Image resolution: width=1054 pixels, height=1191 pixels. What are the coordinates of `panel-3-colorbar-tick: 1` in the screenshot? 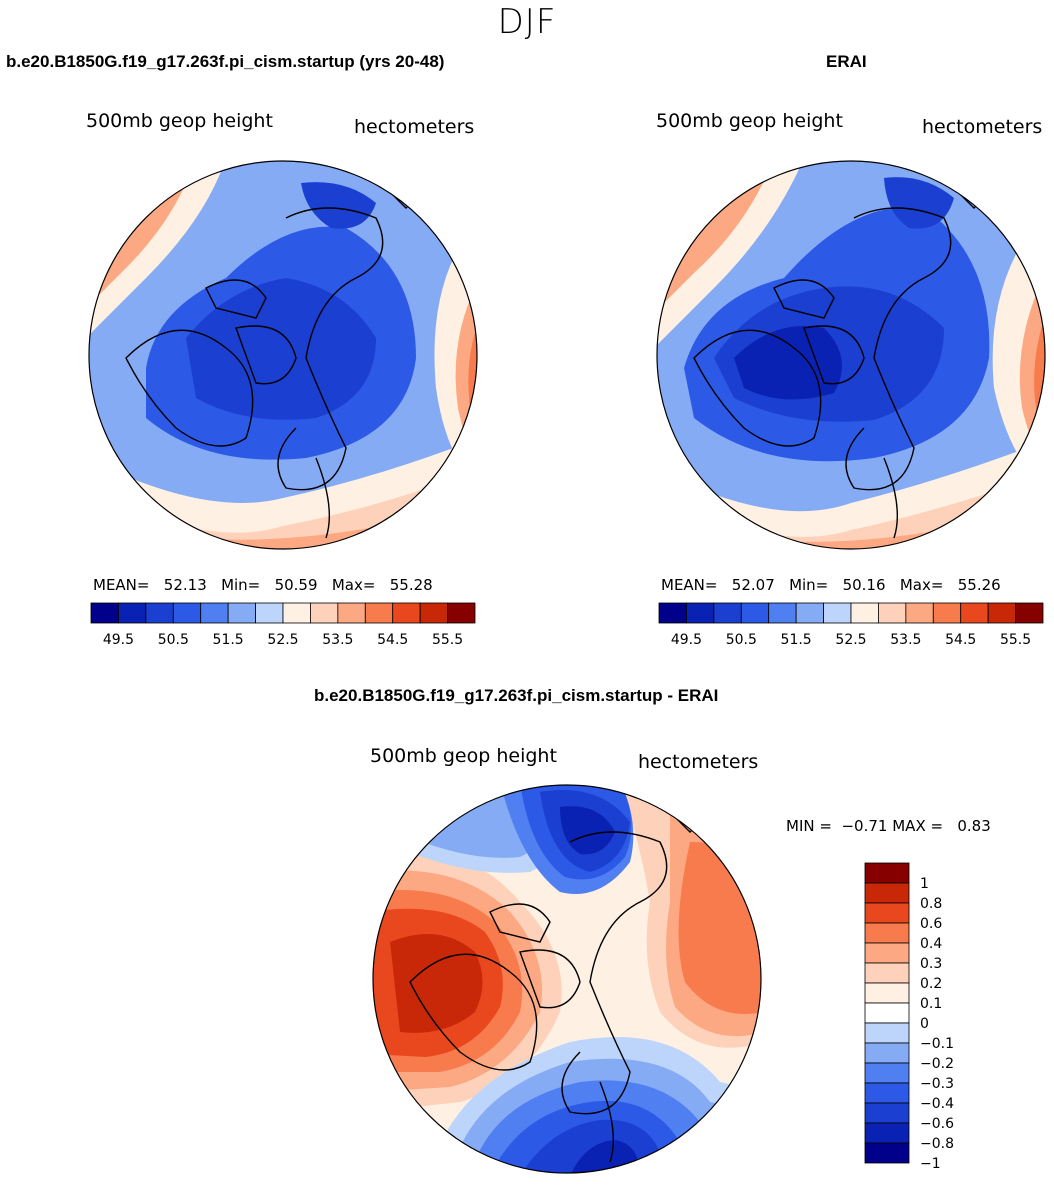 It's located at (924, 884).